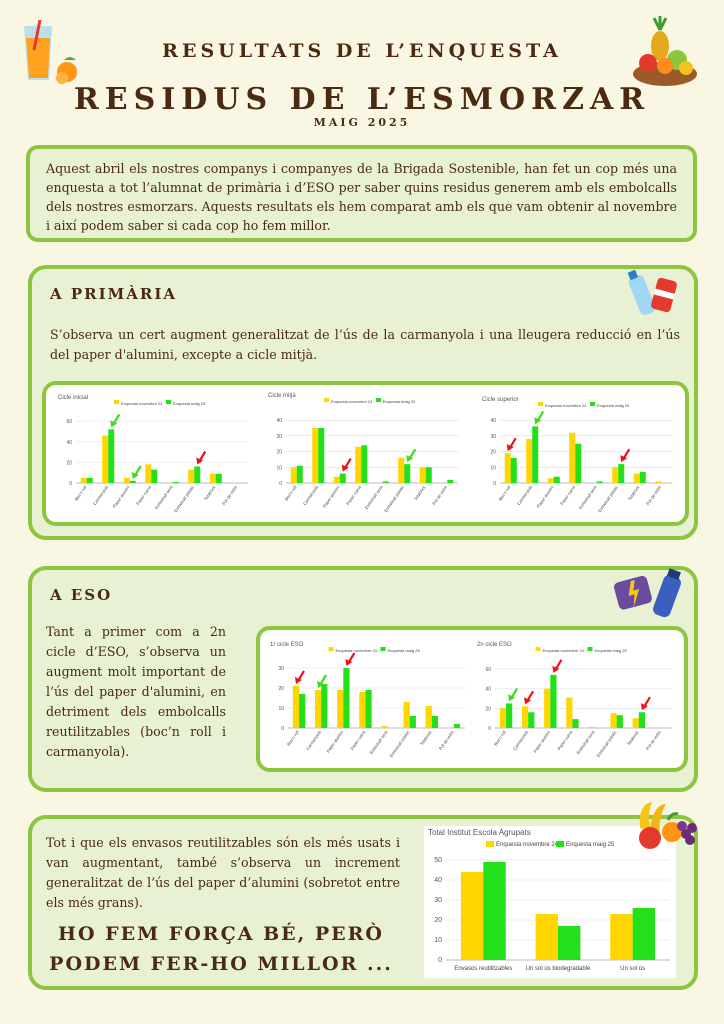  I want to click on fruit-bunch-icon, so click(666, 825).